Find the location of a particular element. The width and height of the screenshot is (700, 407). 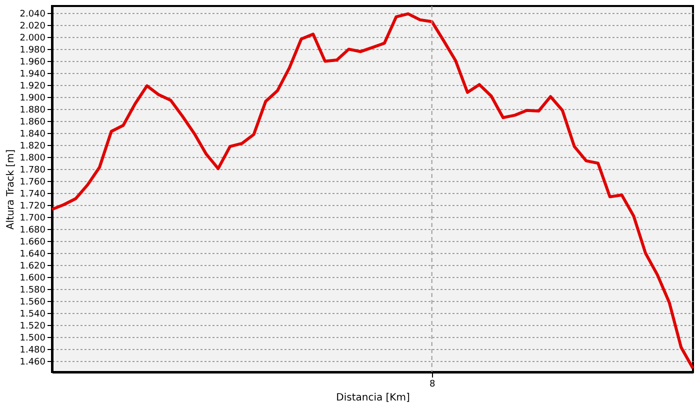

y-tick-label: 1.660 is located at coordinates (33, 243).